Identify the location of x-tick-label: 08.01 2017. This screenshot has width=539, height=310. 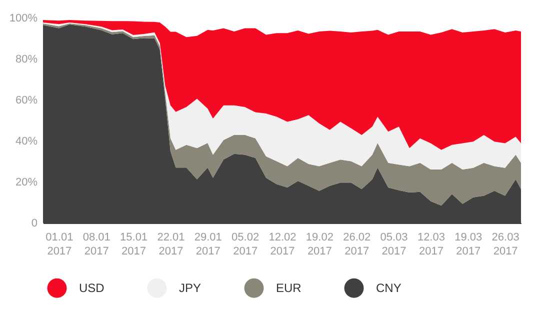
(96, 245).